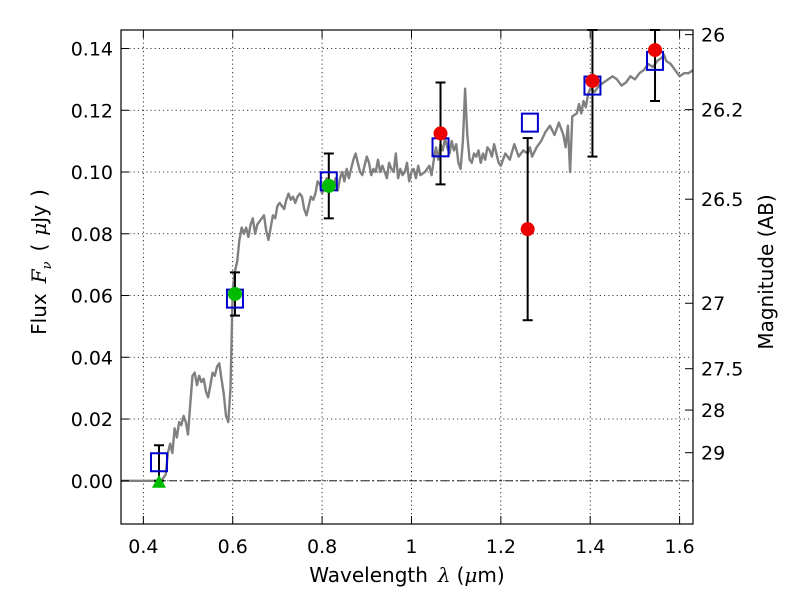  I want to click on y-axis-label: Flux Fν ( μJy), so click(41, 262).